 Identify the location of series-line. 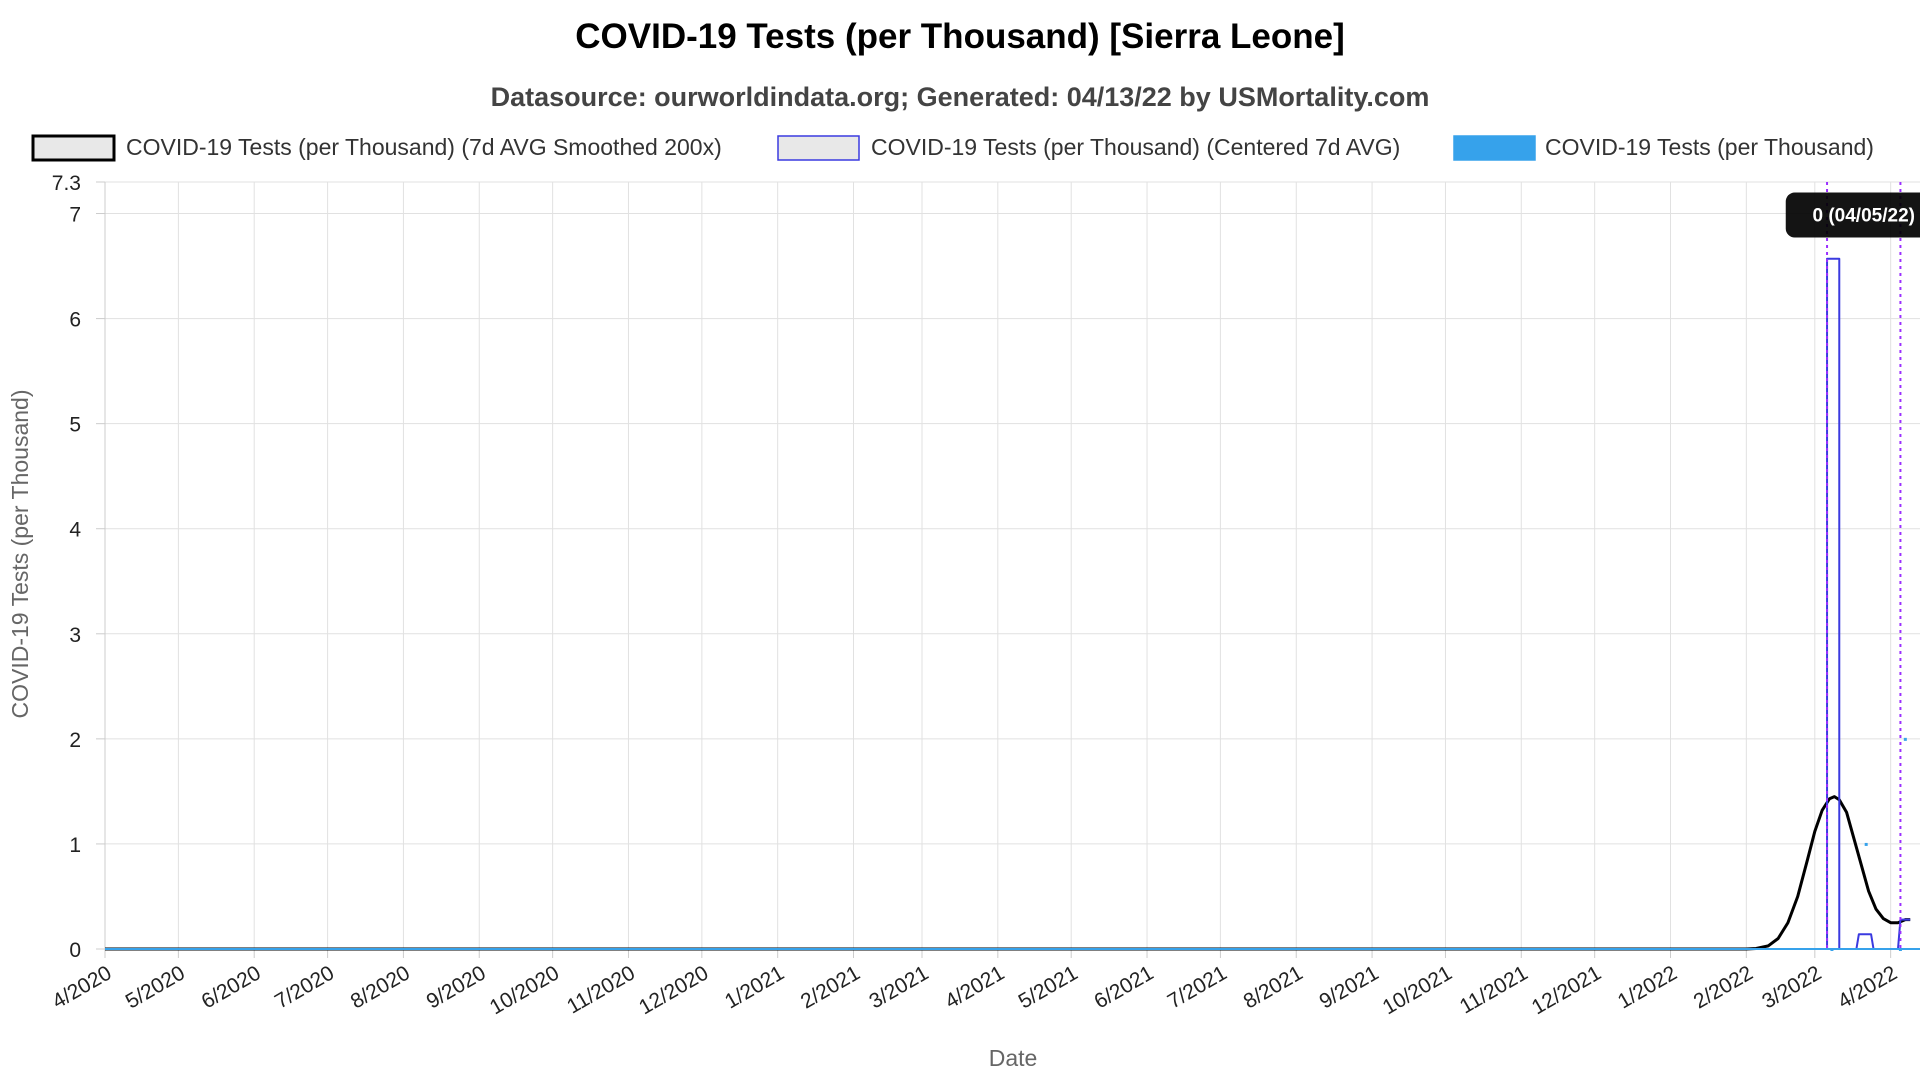
(1008, 873).